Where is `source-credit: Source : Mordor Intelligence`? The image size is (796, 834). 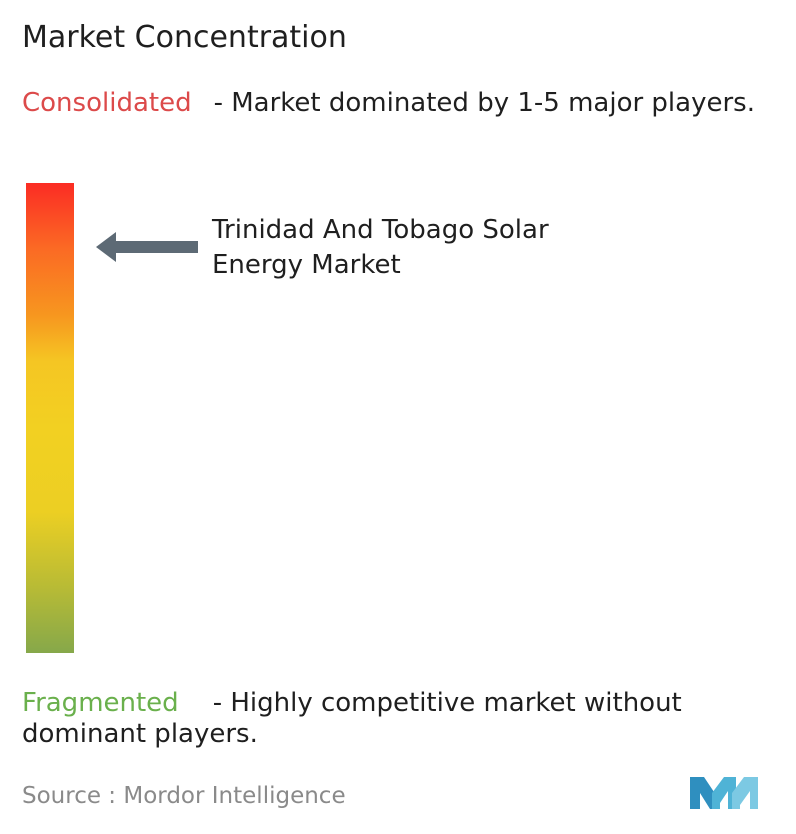 source-credit: Source : Mordor Intelligence is located at coordinates (184, 796).